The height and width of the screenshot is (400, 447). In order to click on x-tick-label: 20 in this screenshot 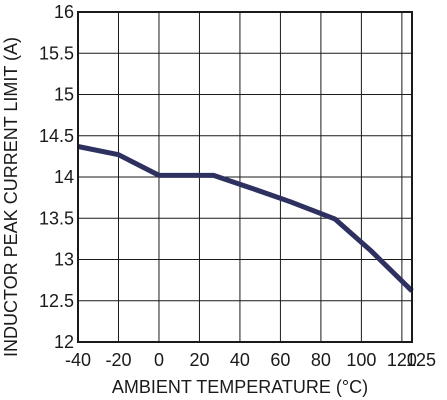, I will do `click(199, 360)`.